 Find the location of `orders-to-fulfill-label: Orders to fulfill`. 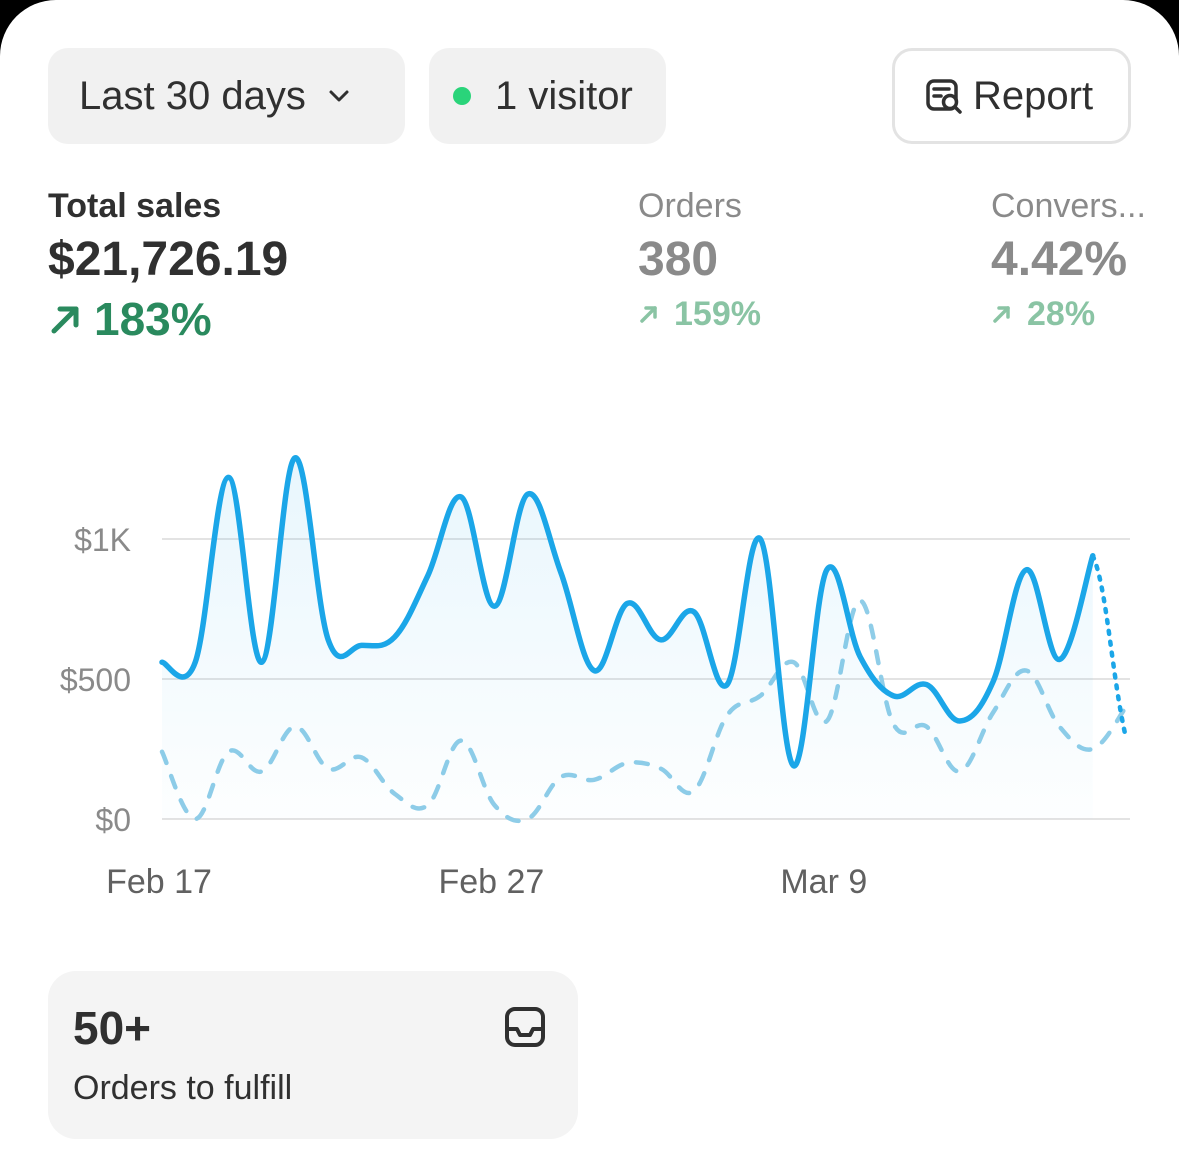

orders-to-fulfill-label: Orders to fulfill is located at coordinates (183, 1088).